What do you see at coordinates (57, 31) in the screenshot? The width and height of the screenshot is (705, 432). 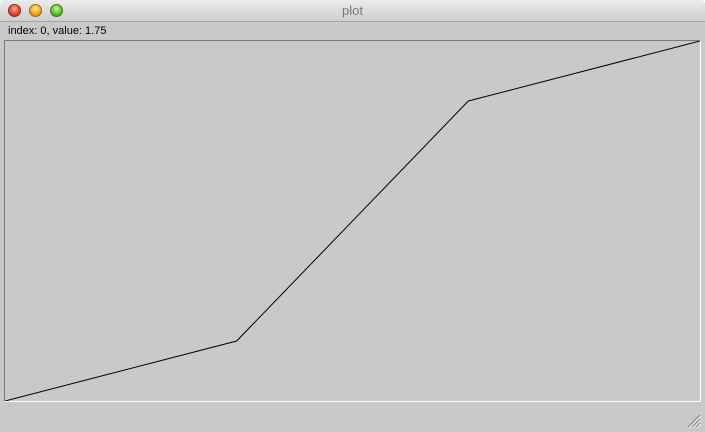 I see `value-readout: index: 0, value: 1.75` at bounding box center [57, 31].